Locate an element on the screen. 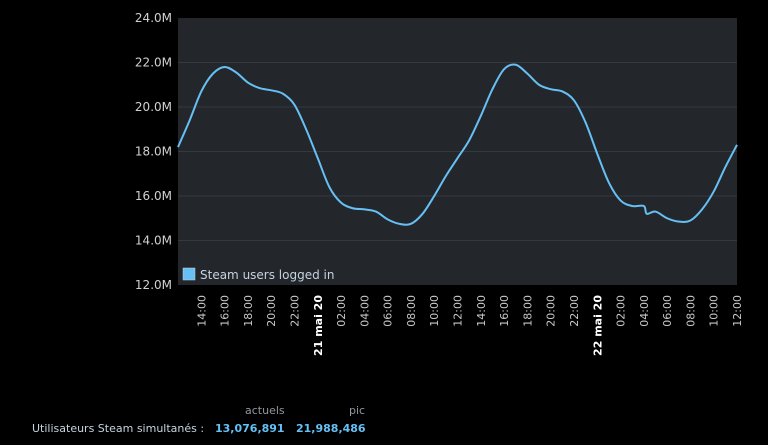 The image size is (768, 445). y-tick-label: 22.0M is located at coordinates (153, 63).